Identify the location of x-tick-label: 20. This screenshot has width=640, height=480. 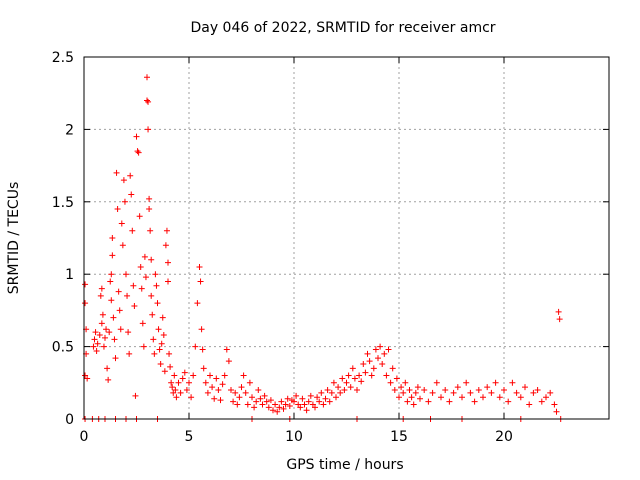
(504, 437).